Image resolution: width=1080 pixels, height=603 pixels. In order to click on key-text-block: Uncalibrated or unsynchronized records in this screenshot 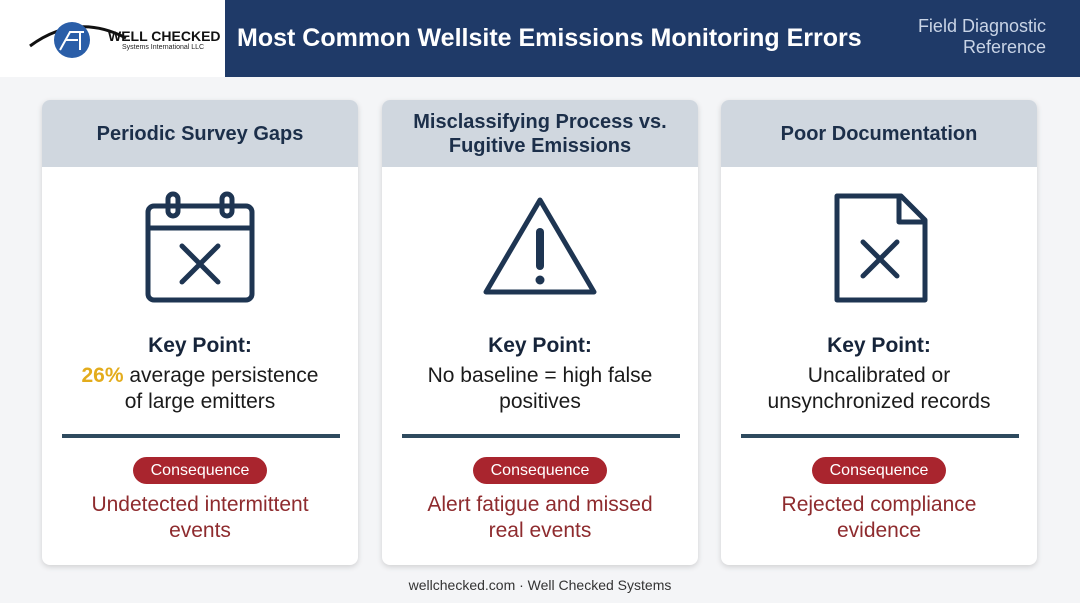, I will do `click(879, 389)`.